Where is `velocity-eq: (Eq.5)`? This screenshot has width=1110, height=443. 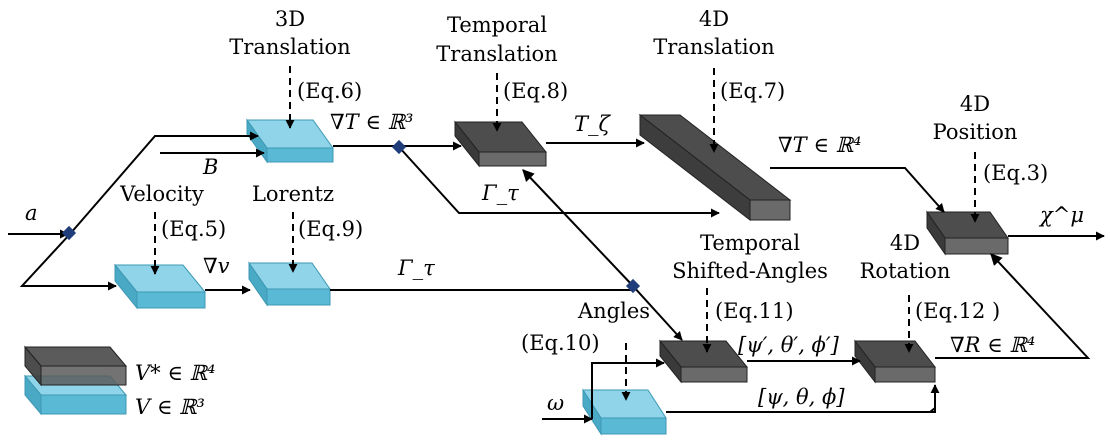 velocity-eq: (Eq.5) is located at coordinates (193, 229).